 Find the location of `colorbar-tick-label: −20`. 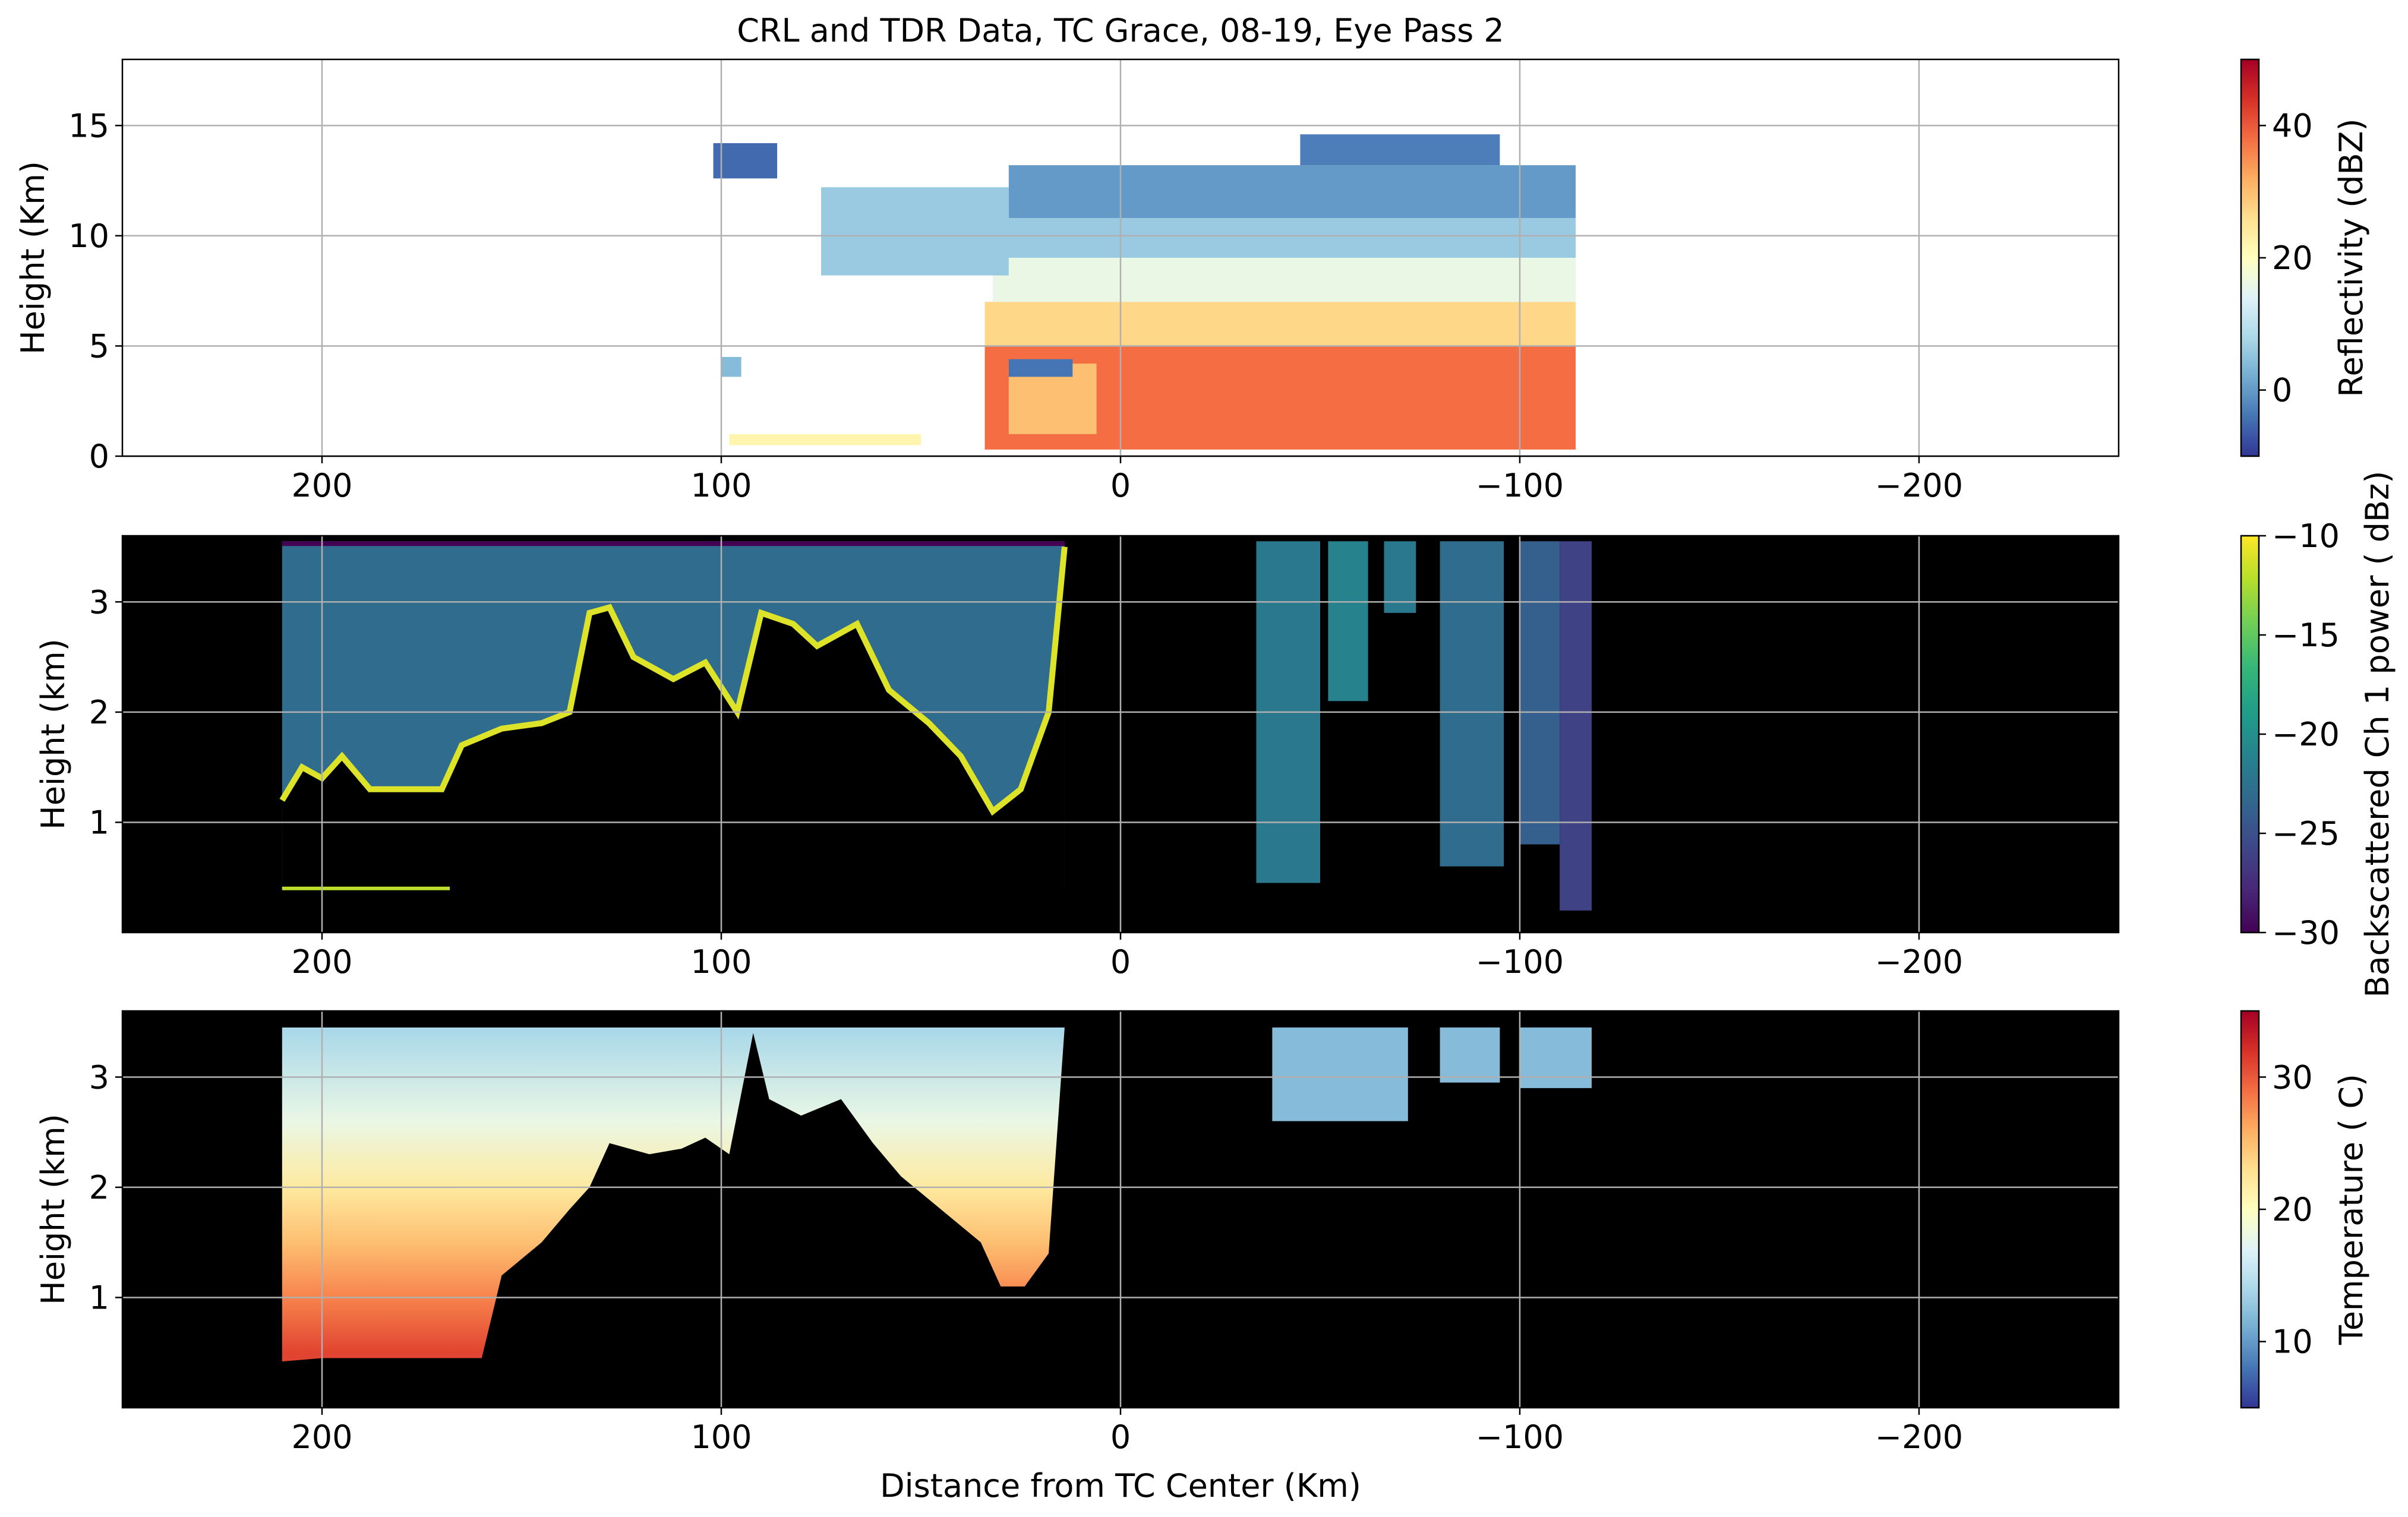

colorbar-tick-label: −20 is located at coordinates (2306, 735).